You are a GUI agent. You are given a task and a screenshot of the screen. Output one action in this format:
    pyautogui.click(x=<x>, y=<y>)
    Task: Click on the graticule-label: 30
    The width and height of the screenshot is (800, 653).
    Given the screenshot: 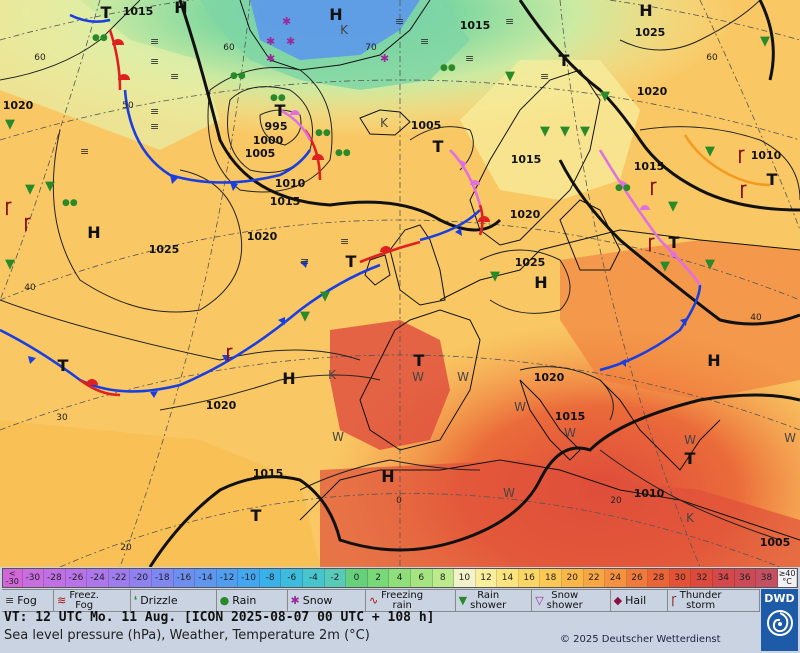 What is the action you would take?
    pyautogui.click(x=62, y=418)
    